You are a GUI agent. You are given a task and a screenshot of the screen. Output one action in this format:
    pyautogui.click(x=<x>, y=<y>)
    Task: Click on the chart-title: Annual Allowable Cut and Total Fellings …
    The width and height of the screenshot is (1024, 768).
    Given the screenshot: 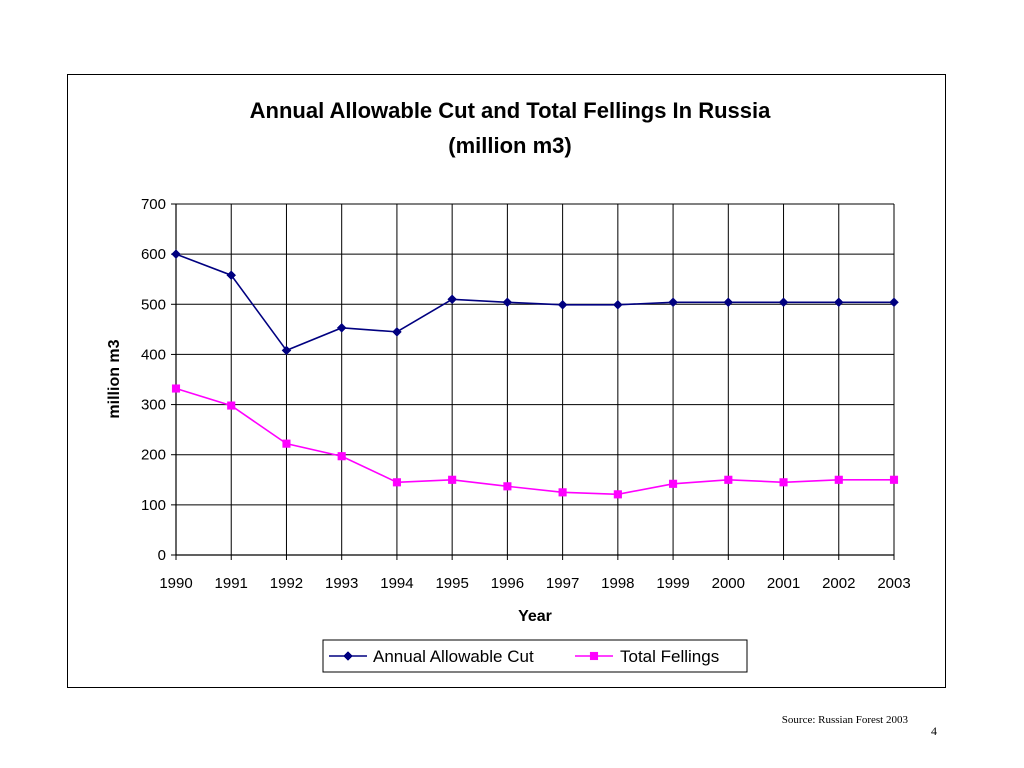 What is the action you would take?
    pyautogui.click(x=510, y=110)
    